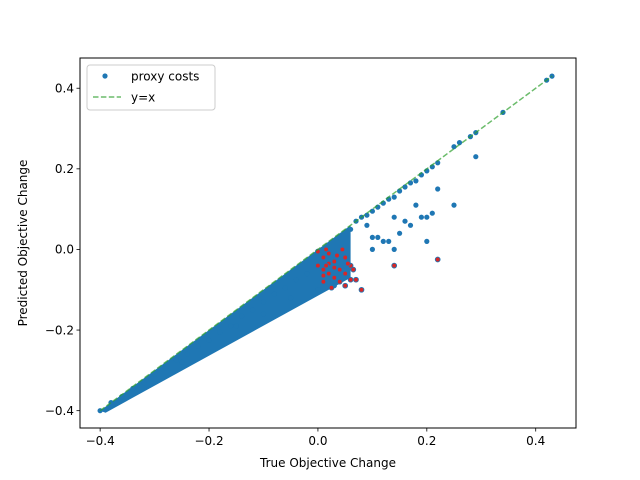 The width and height of the screenshot is (640, 480). I want to click on y-tick-label-3: 0.2, so click(64, 169).